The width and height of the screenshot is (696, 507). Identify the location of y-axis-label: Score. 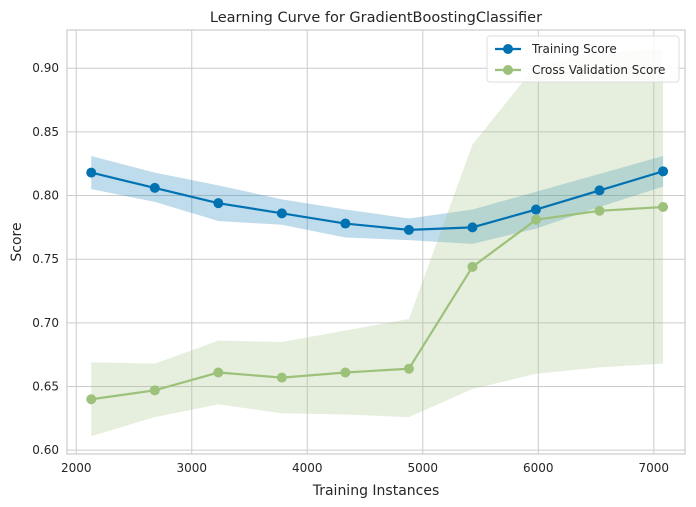
(17, 241).